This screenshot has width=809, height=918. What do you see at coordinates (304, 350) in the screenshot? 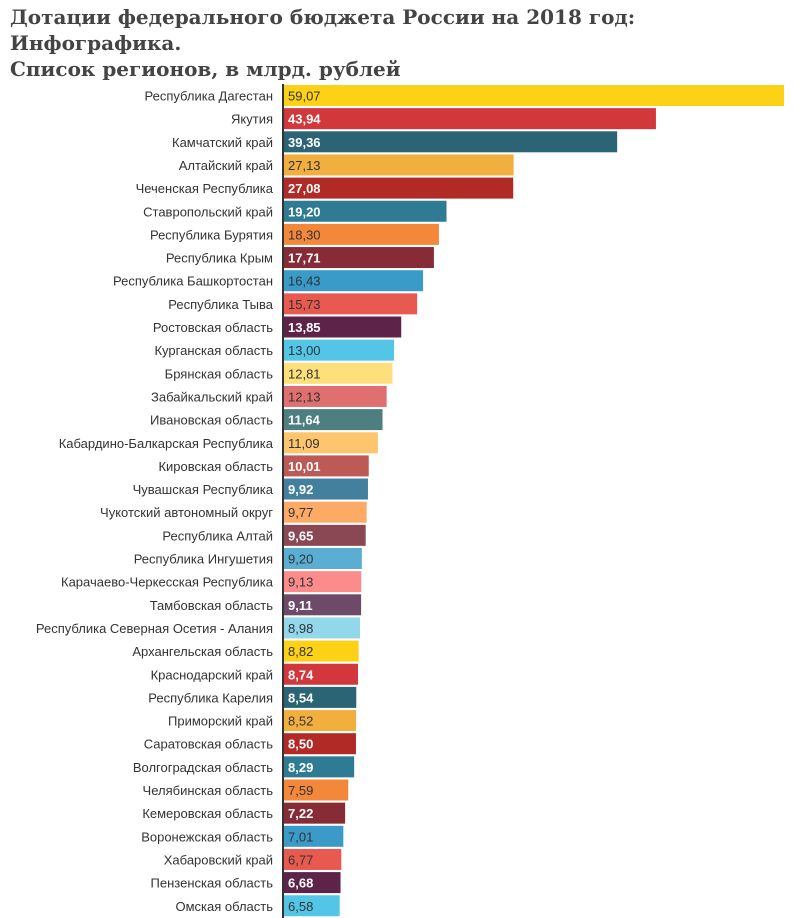
I see `value-label-12: 13,00` at bounding box center [304, 350].